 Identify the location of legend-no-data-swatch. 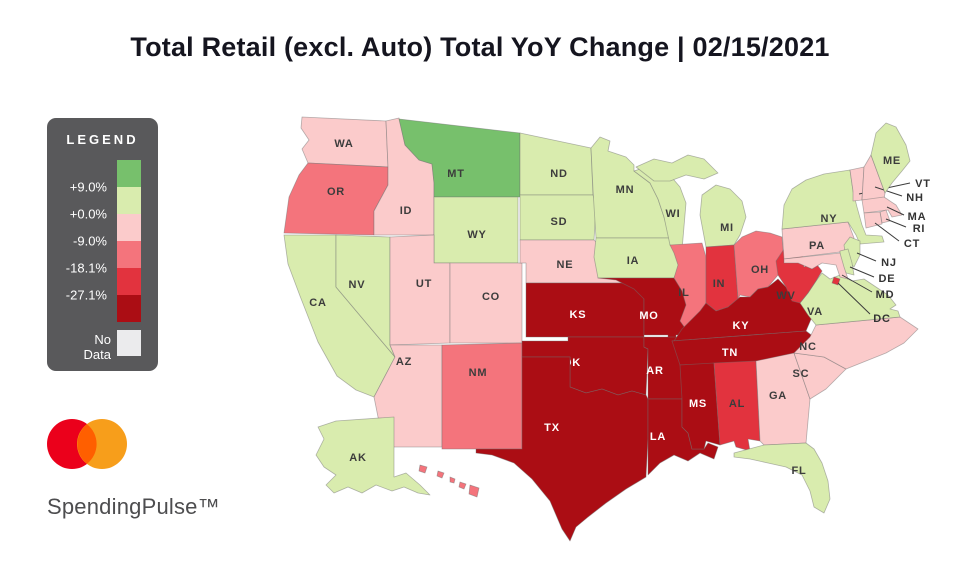
(129, 343).